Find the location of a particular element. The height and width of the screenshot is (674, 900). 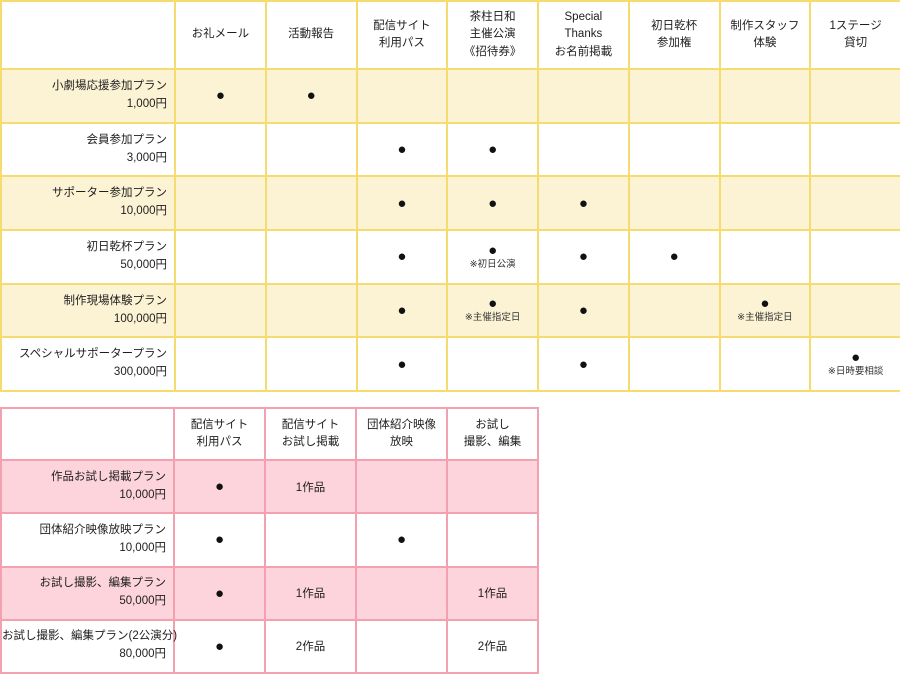

plan-price: 10,000円 is located at coordinates (143, 211).